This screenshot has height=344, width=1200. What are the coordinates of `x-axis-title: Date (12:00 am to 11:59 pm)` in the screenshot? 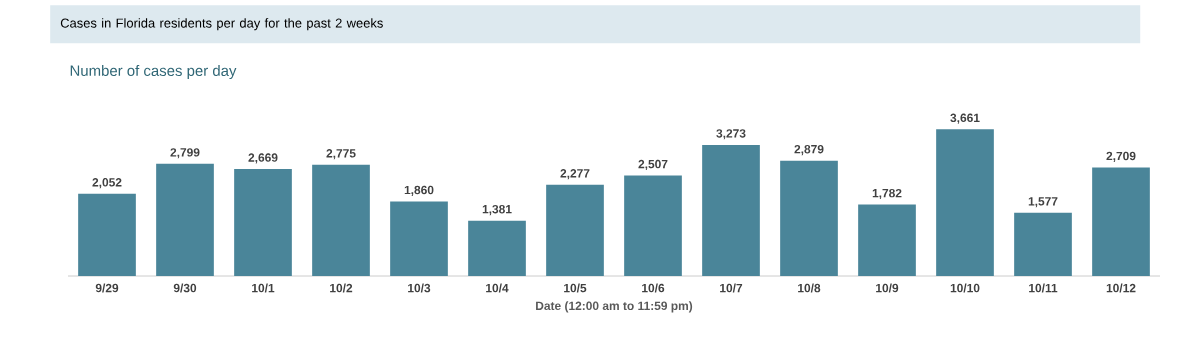 It's located at (614, 307).